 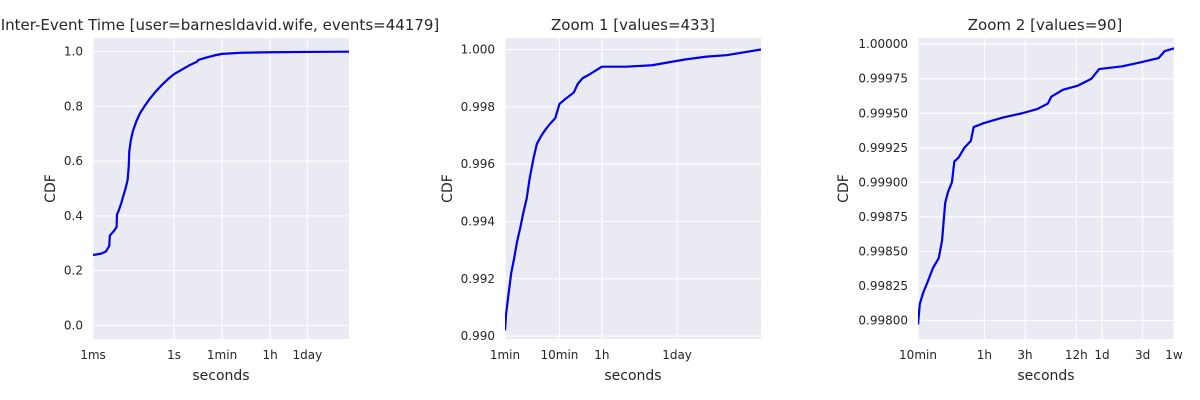 What do you see at coordinates (883, 44) in the screenshot?
I see `y-tick-label: 1.00000` at bounding box center [883, 44].